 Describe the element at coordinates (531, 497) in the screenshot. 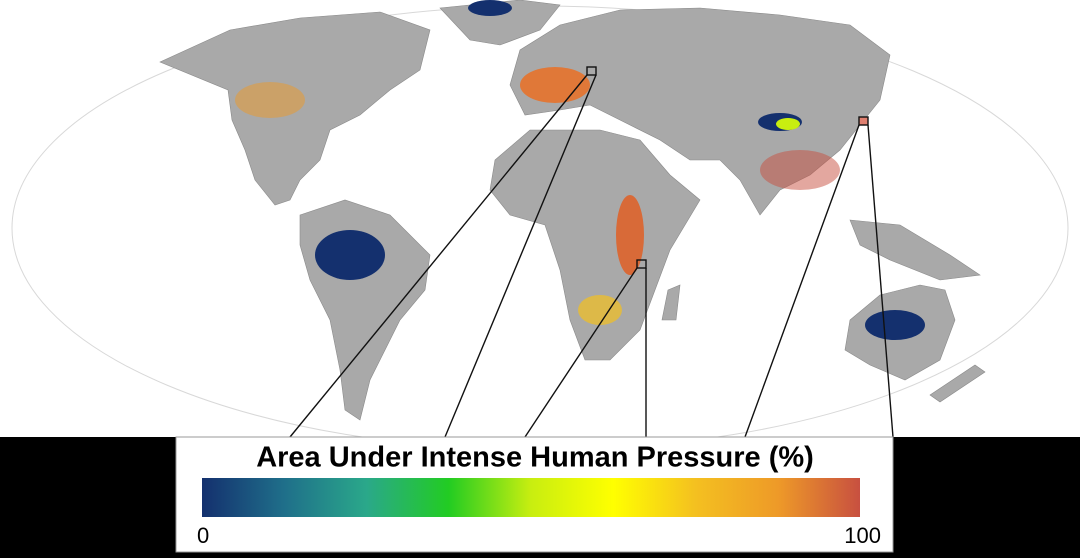

I see `colorbar` at that location.